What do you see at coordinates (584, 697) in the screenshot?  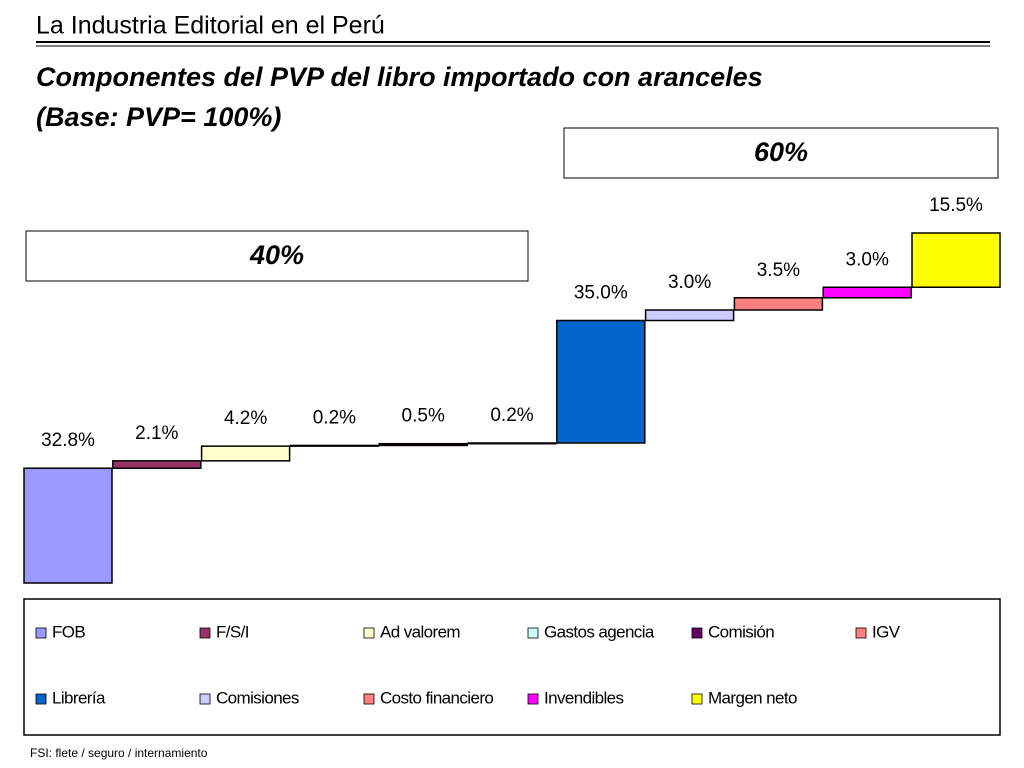 I see `legend-label: Invendibles` at bounding box center [584, 697].